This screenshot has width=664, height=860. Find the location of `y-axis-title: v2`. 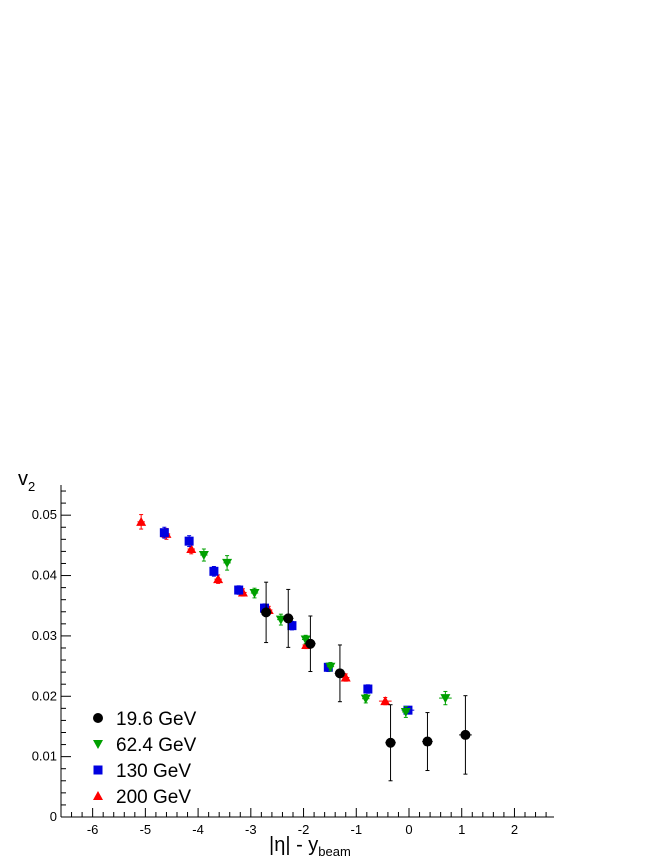

y-axis-title: v2 is located at coordinates (26, 481).